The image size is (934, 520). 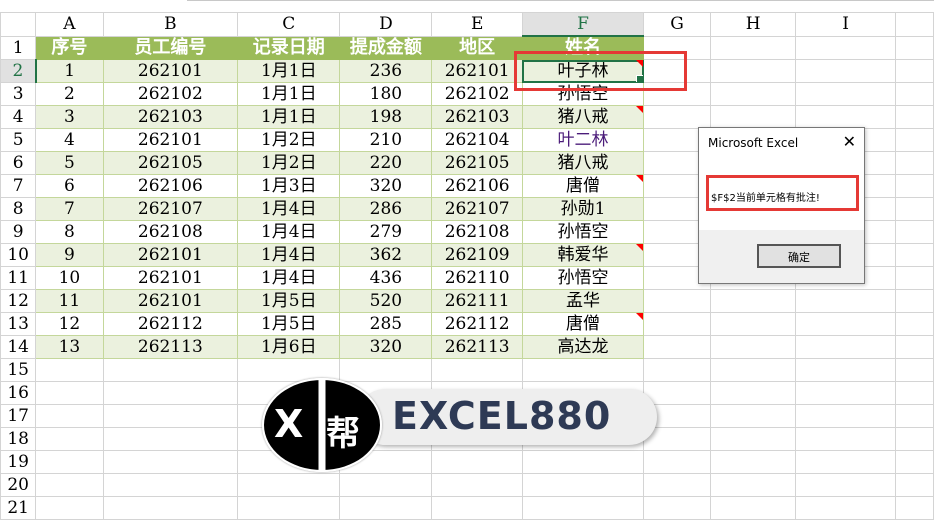 What do you see at coordinates (753, 485) in the screenshot?
I see `cell-h20` at bounding box center [753, 485].